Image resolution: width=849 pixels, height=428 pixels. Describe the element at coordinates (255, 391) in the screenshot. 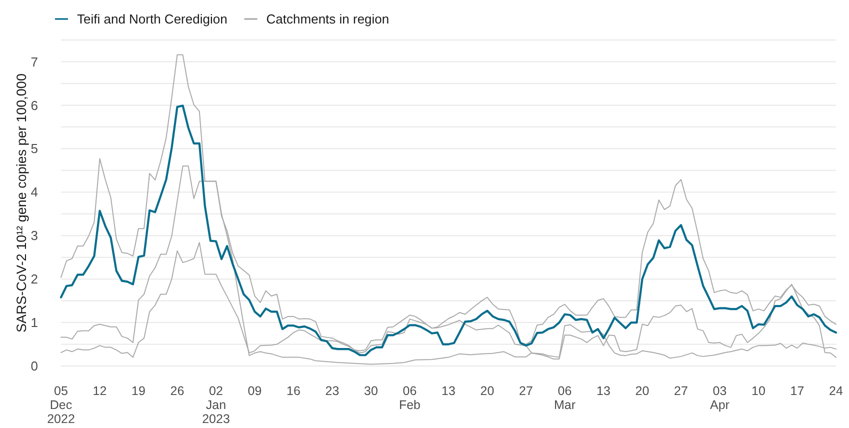

I see `x-tick-label: 09` at that location.